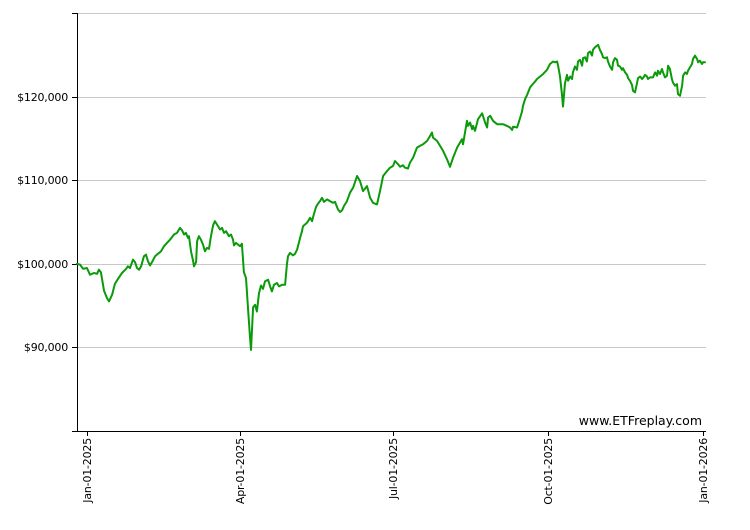 The image size is (750, 530). I want to click on x-axis-label: Jan-01-2025, so click(87, 471).